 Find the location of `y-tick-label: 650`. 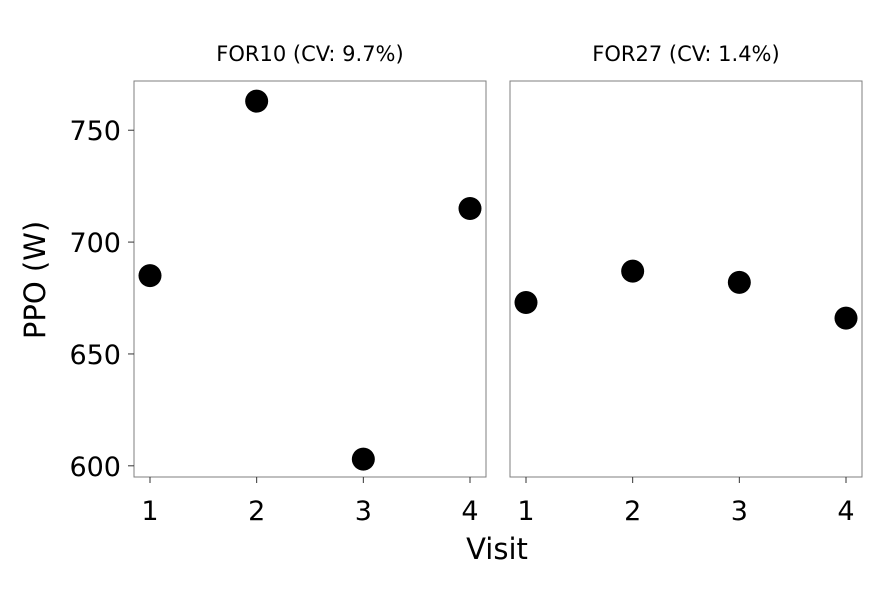

y-tick-label: 650 is located at coordinates (95, 355).